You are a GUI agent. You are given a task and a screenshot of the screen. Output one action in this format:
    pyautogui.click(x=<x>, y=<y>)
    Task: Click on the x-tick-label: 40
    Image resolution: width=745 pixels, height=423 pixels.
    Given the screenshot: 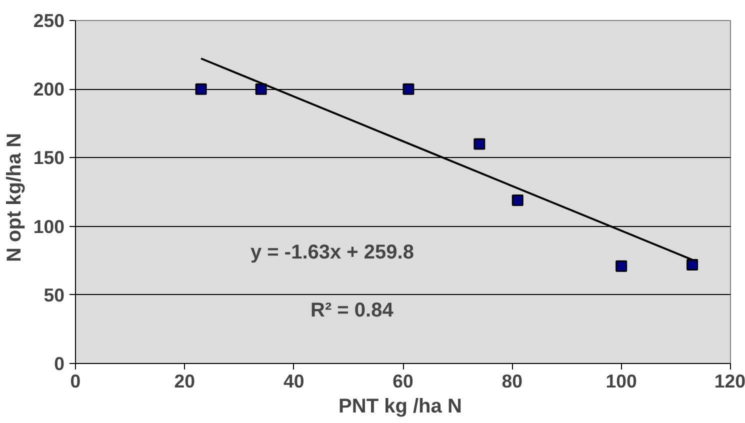 What is the action you would take?
    pyautogui.click(x=293, y=381)
    